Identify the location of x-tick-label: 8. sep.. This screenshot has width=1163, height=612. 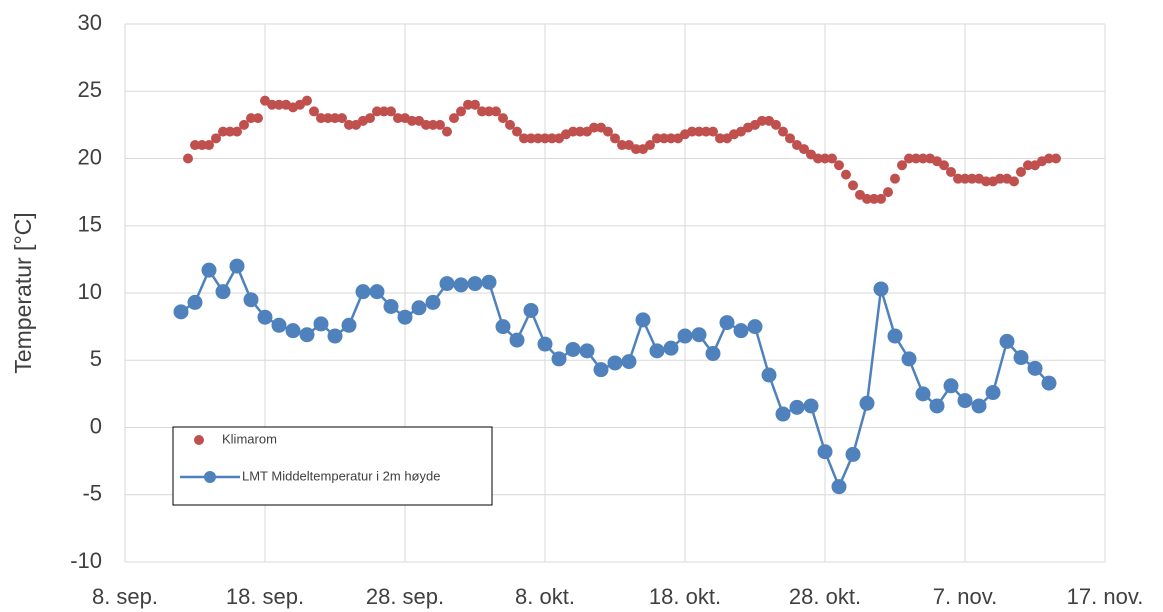
(125, 596).